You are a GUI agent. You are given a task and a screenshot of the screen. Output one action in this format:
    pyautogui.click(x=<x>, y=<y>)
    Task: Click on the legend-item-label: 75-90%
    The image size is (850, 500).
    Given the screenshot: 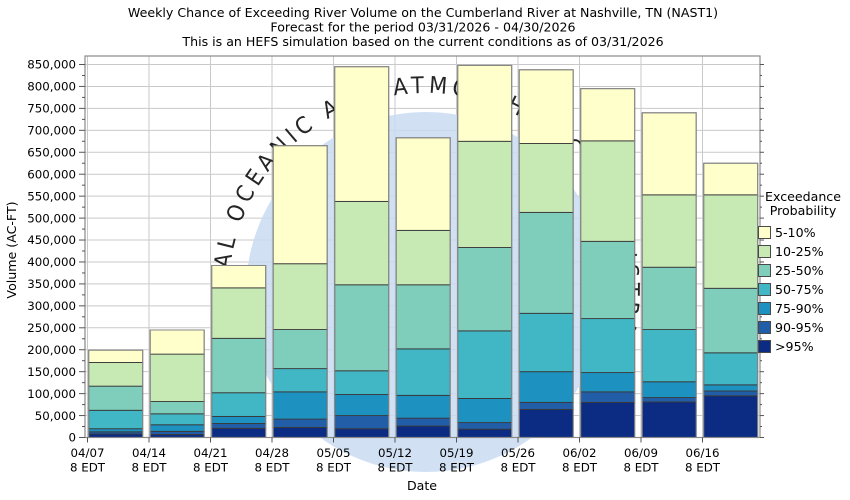 What is the action you would take?
    pyautogui.click(x=799, y=308)
    